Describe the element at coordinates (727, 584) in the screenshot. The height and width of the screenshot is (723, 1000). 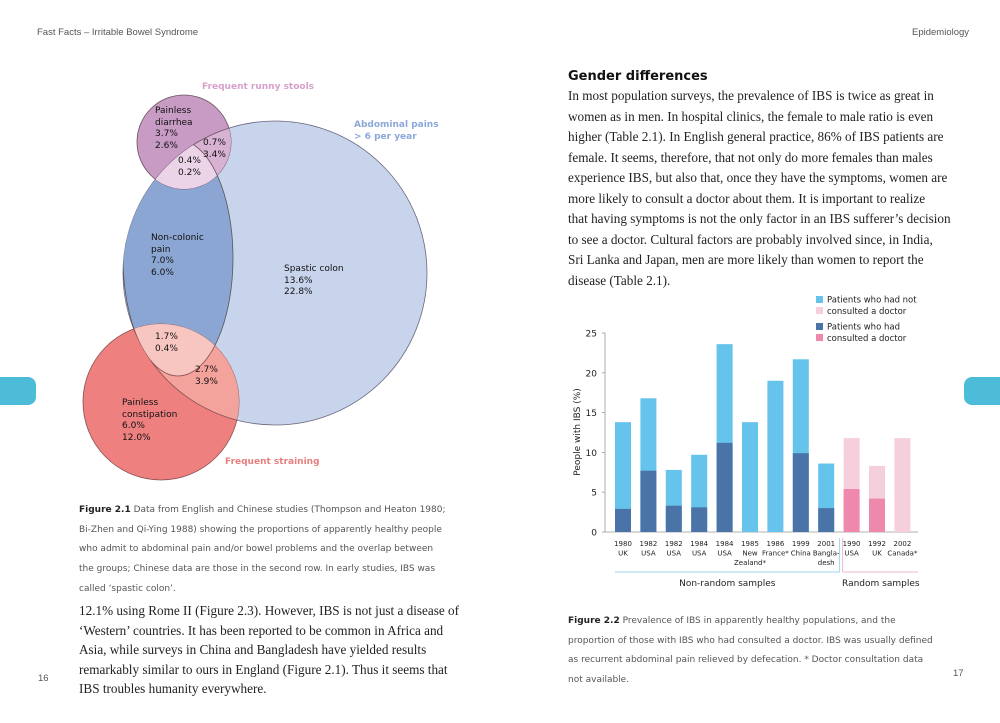
I see `group-label-non-random: Non-random samples` at that location.